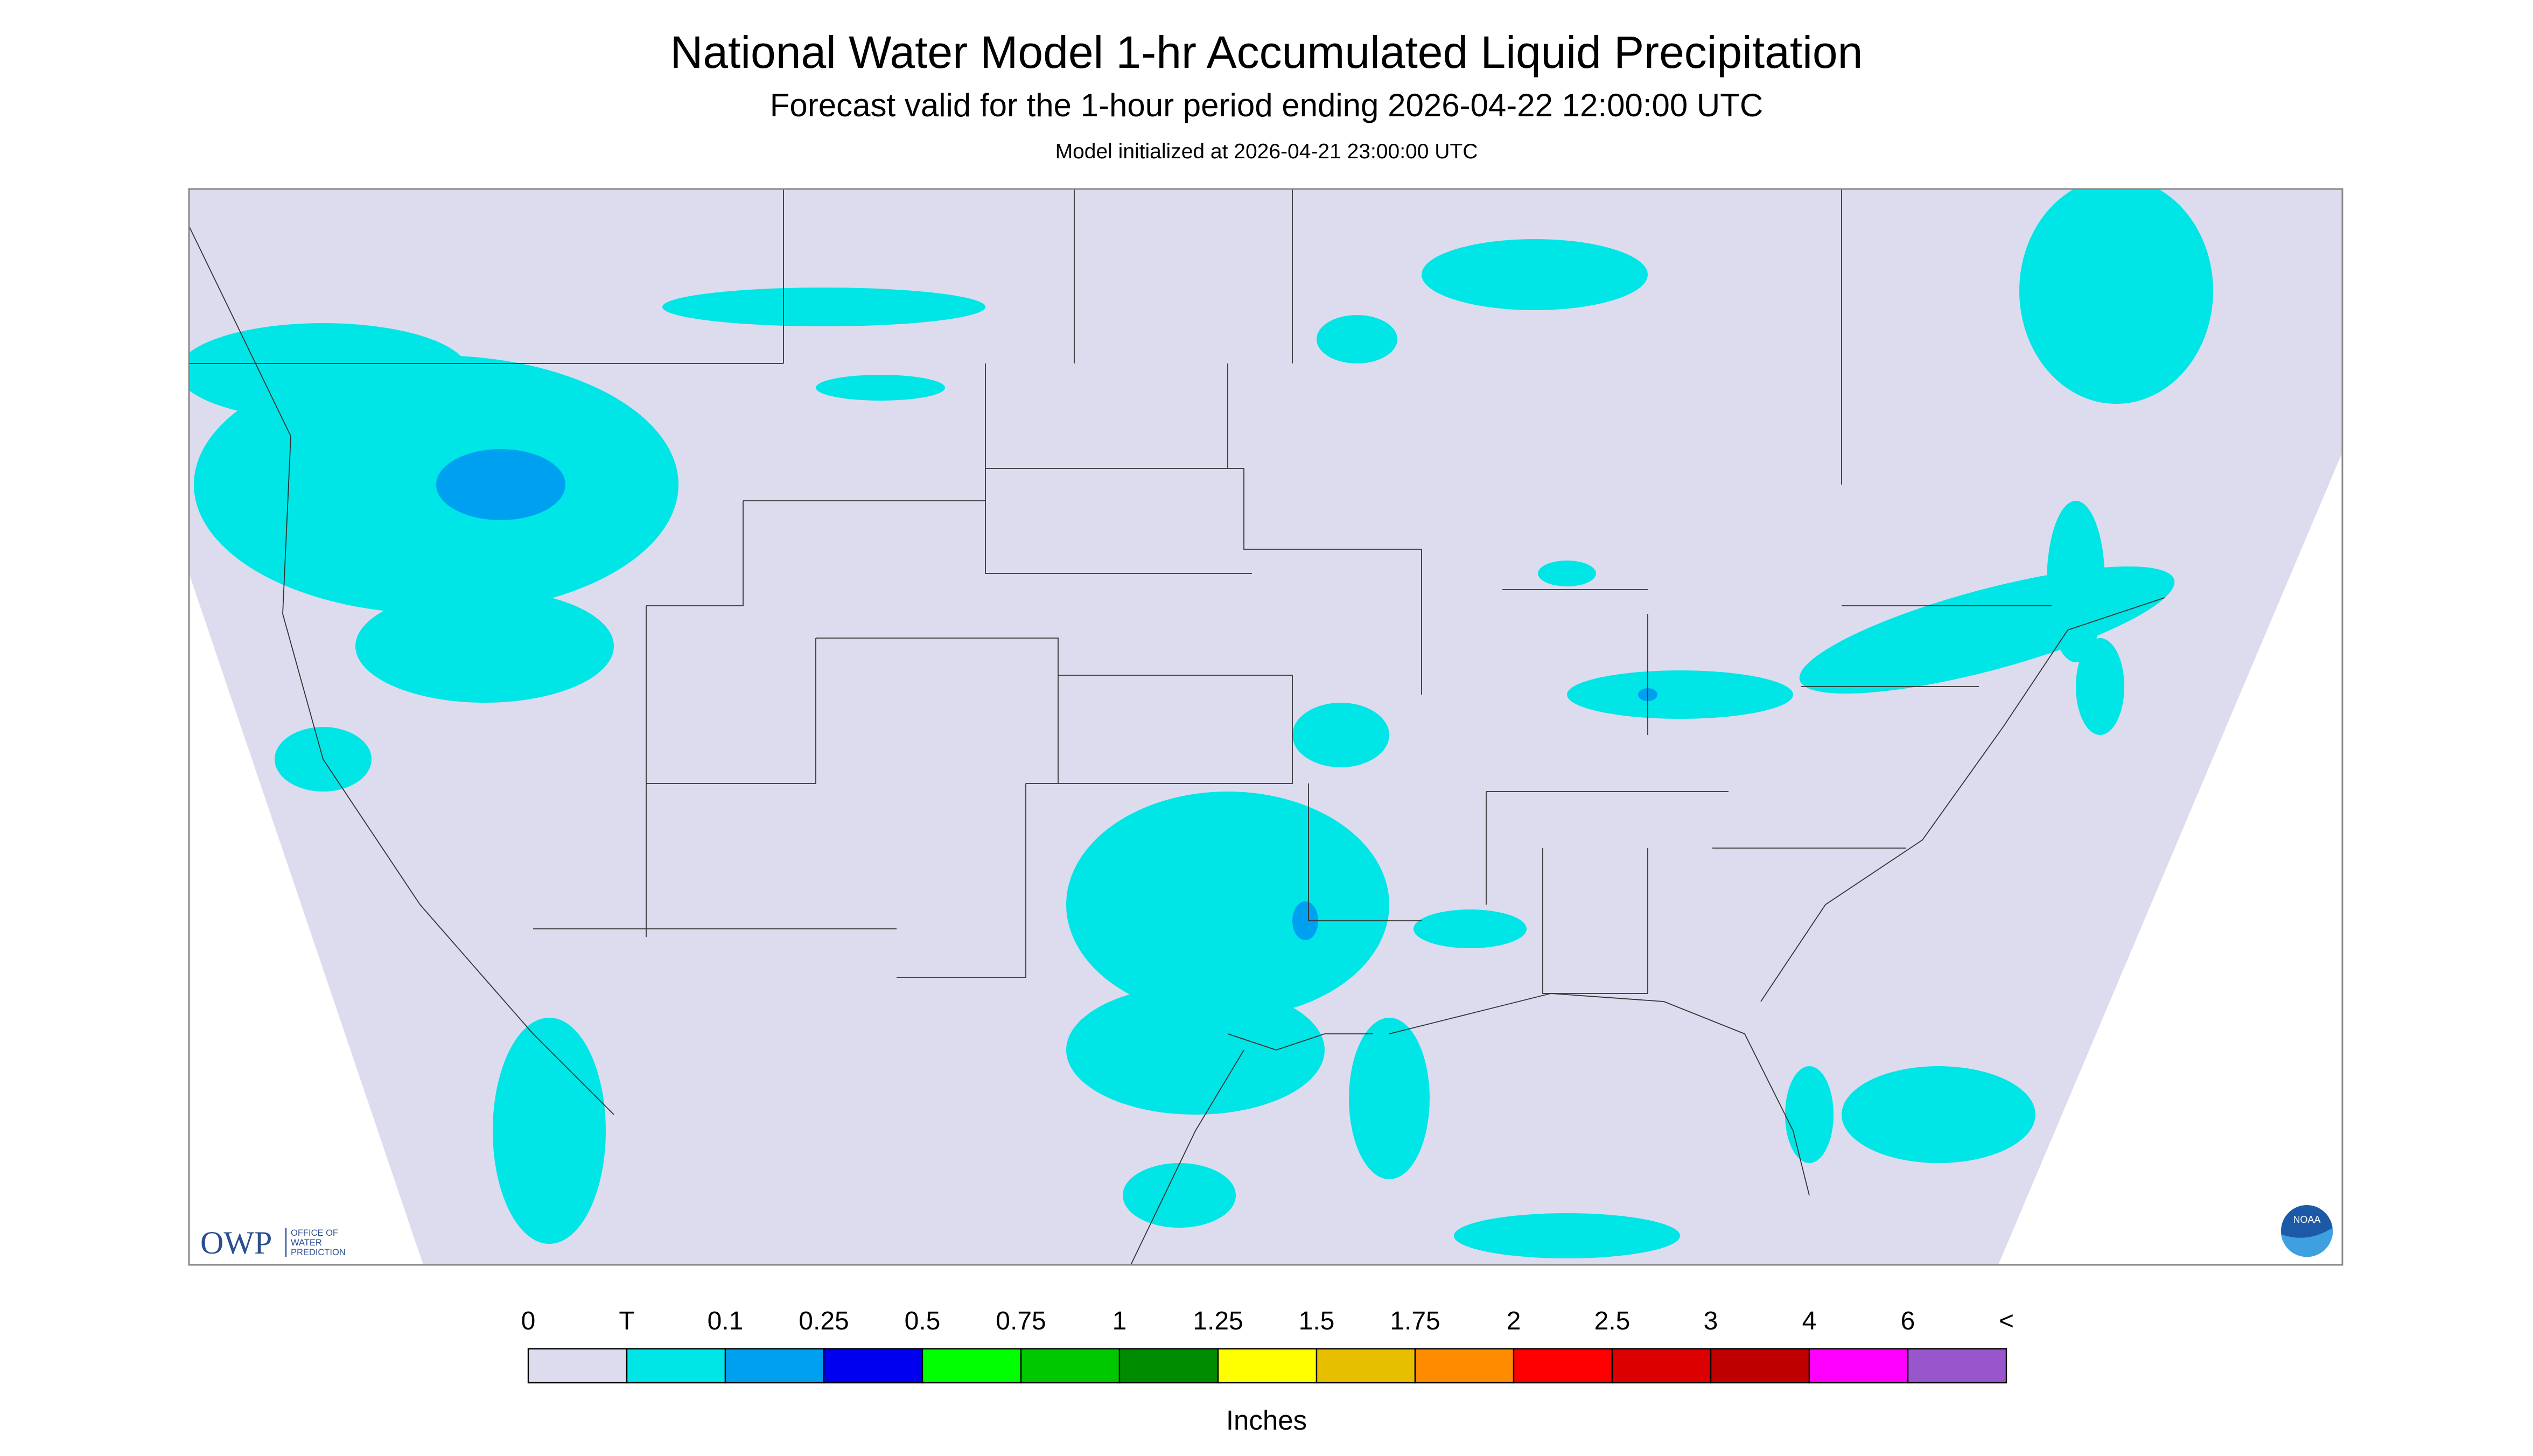 The height and width of the screenshot is (1456, 2533). What do you see at coordinates (1810, 1321) in the screenshot?
I see `legend-label: 4` at bounding box center [1810, 1321].